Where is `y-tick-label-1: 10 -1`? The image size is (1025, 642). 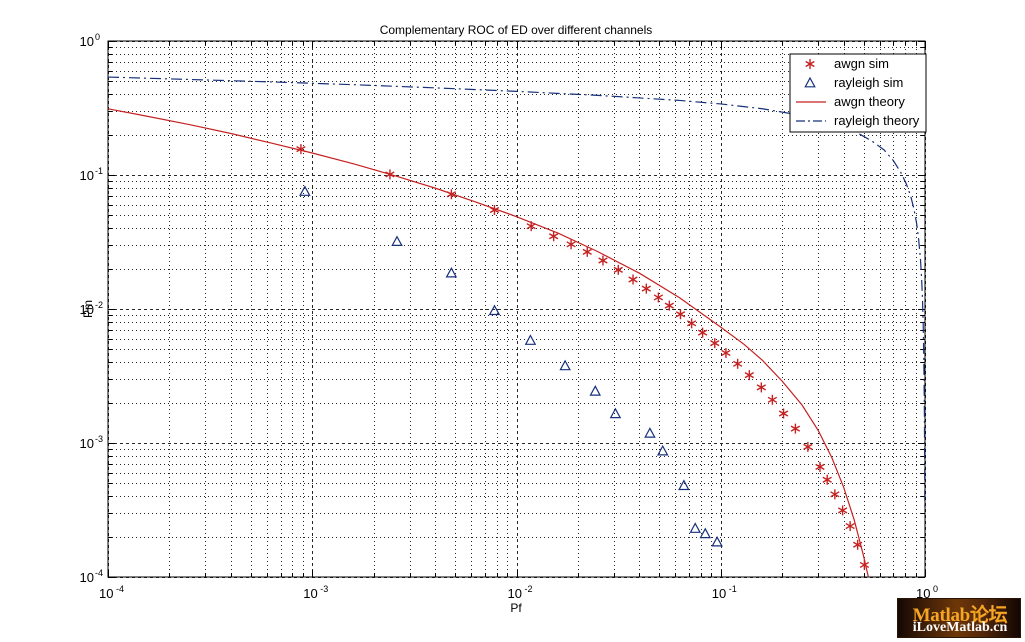
y-tick-label-1: 10 -1 is located at coordinates (91, 174).